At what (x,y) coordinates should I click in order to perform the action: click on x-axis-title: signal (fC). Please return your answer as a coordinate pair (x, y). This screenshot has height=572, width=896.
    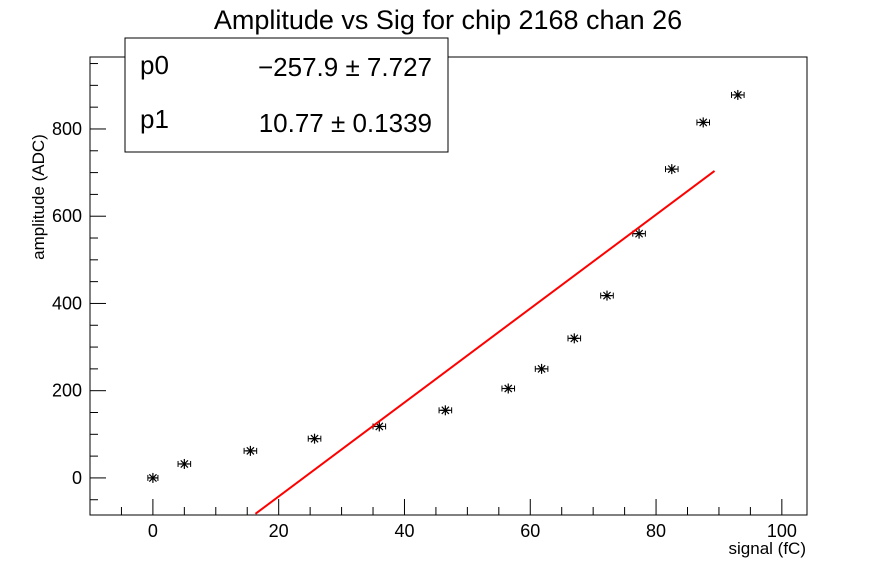
    Looking at the image, I should click on (767, 548).